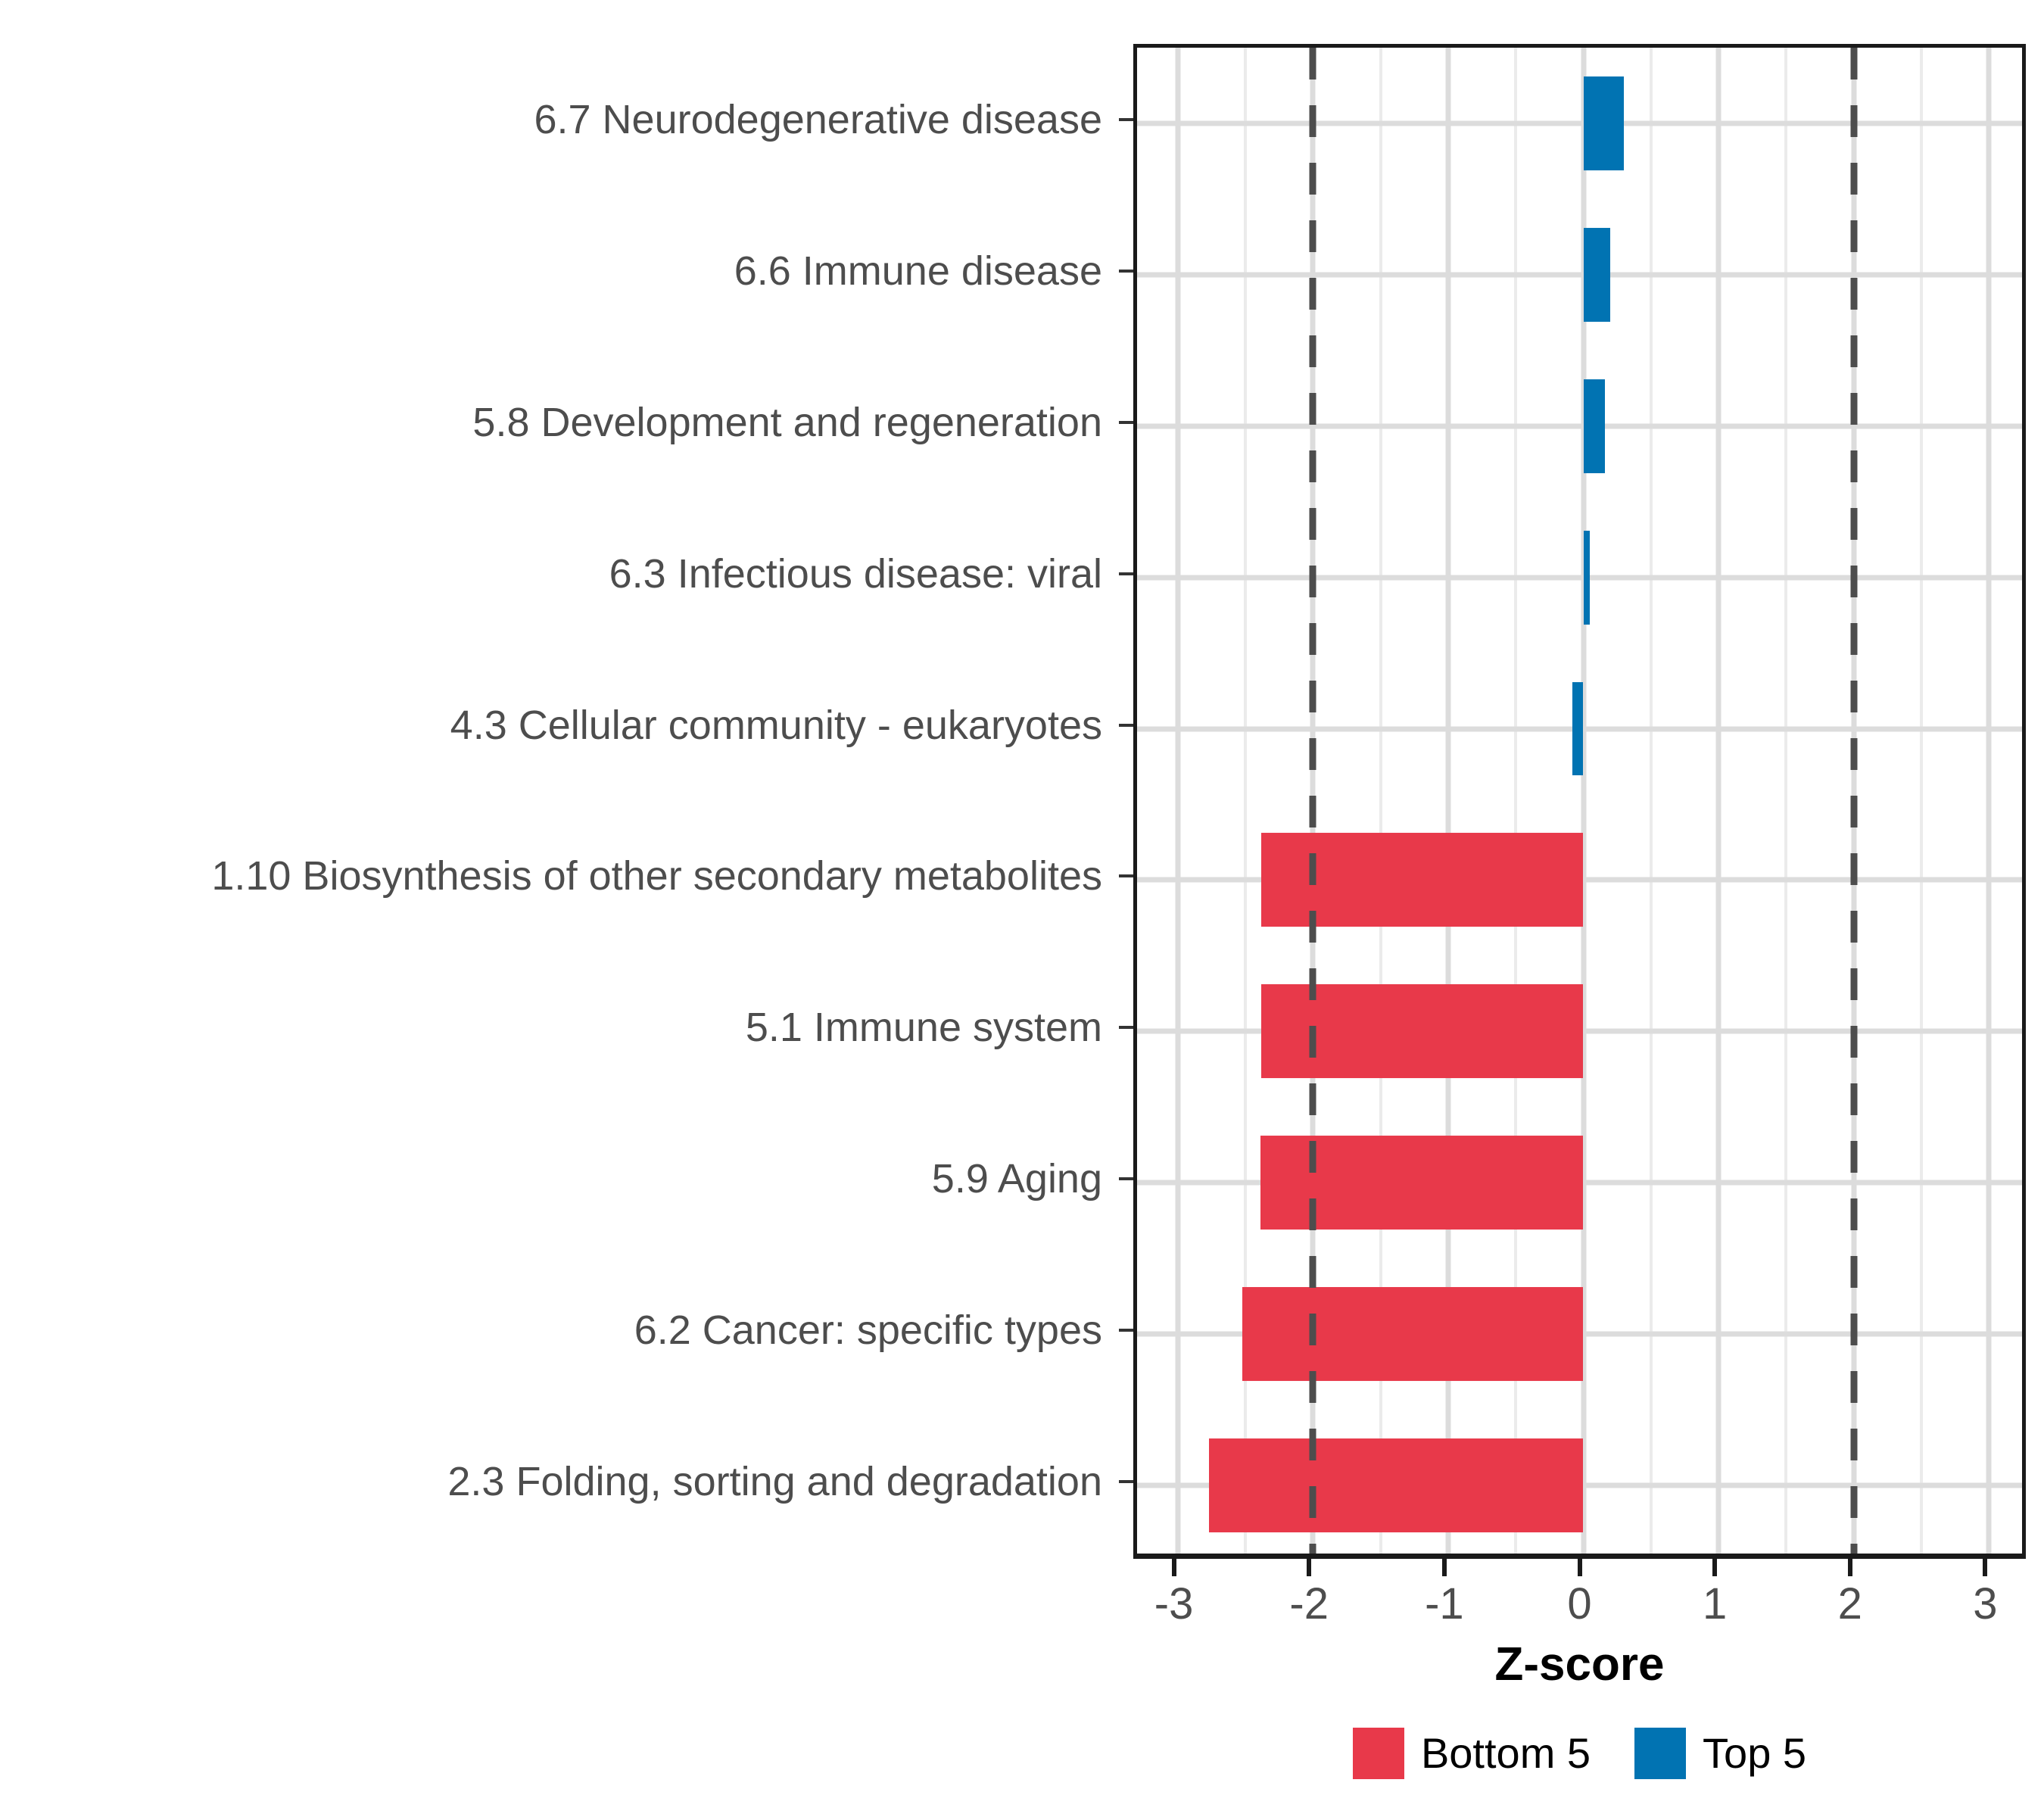 The width and height of the screenshot is (2044, 1817). What do you see at coordinates (1174, 1603) in the screenshot?
I see `x-axis-tick-label: -3` at bounding box center [1174, 1603].